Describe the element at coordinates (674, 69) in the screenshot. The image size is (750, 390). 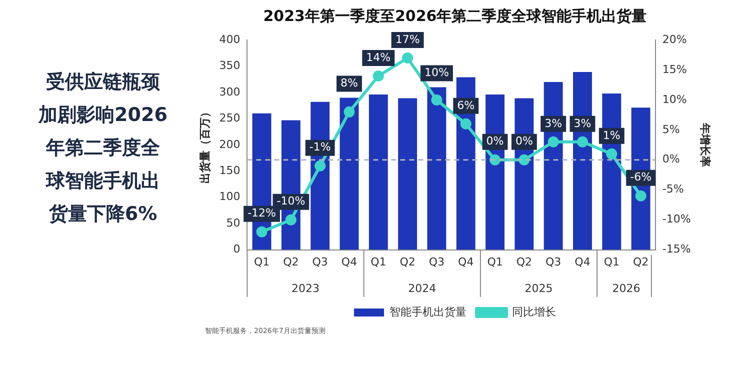
I see `y2-tick-label: 15%` at that location.